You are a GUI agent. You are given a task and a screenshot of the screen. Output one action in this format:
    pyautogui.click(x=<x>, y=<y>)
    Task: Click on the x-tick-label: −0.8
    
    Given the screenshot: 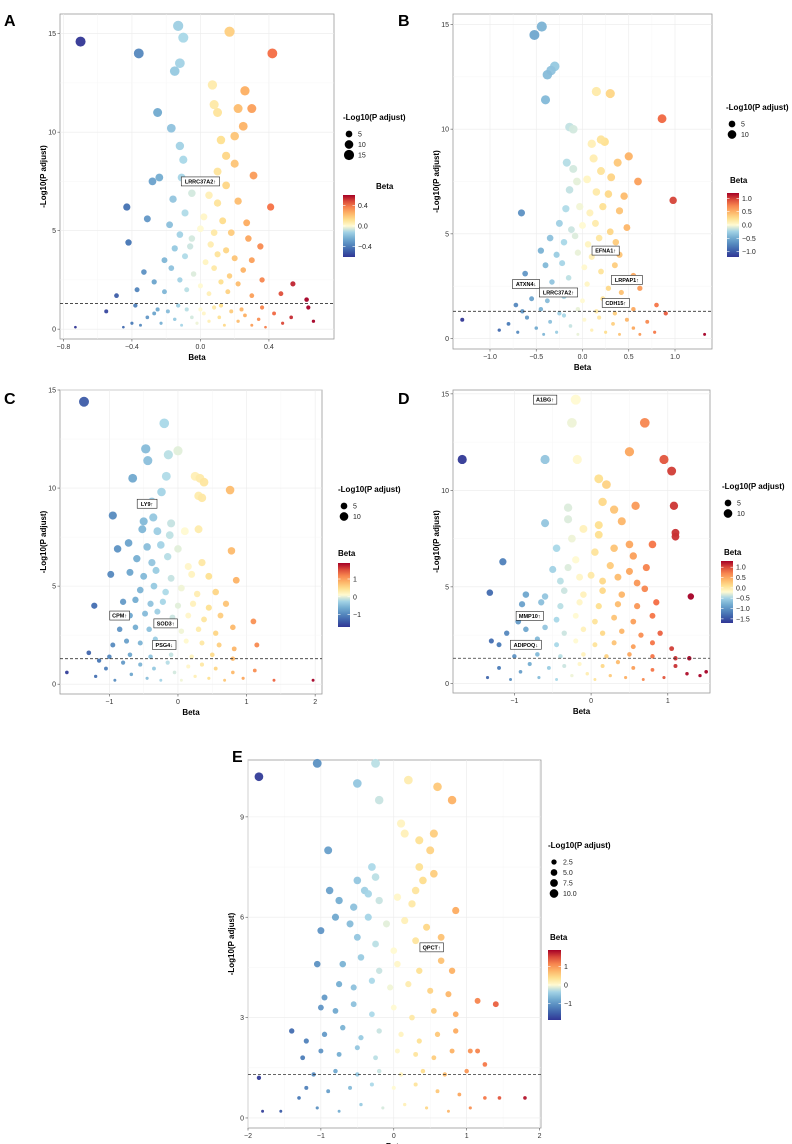 What is the action you would take?
    pyautogui.click(x=64, y=347)
    